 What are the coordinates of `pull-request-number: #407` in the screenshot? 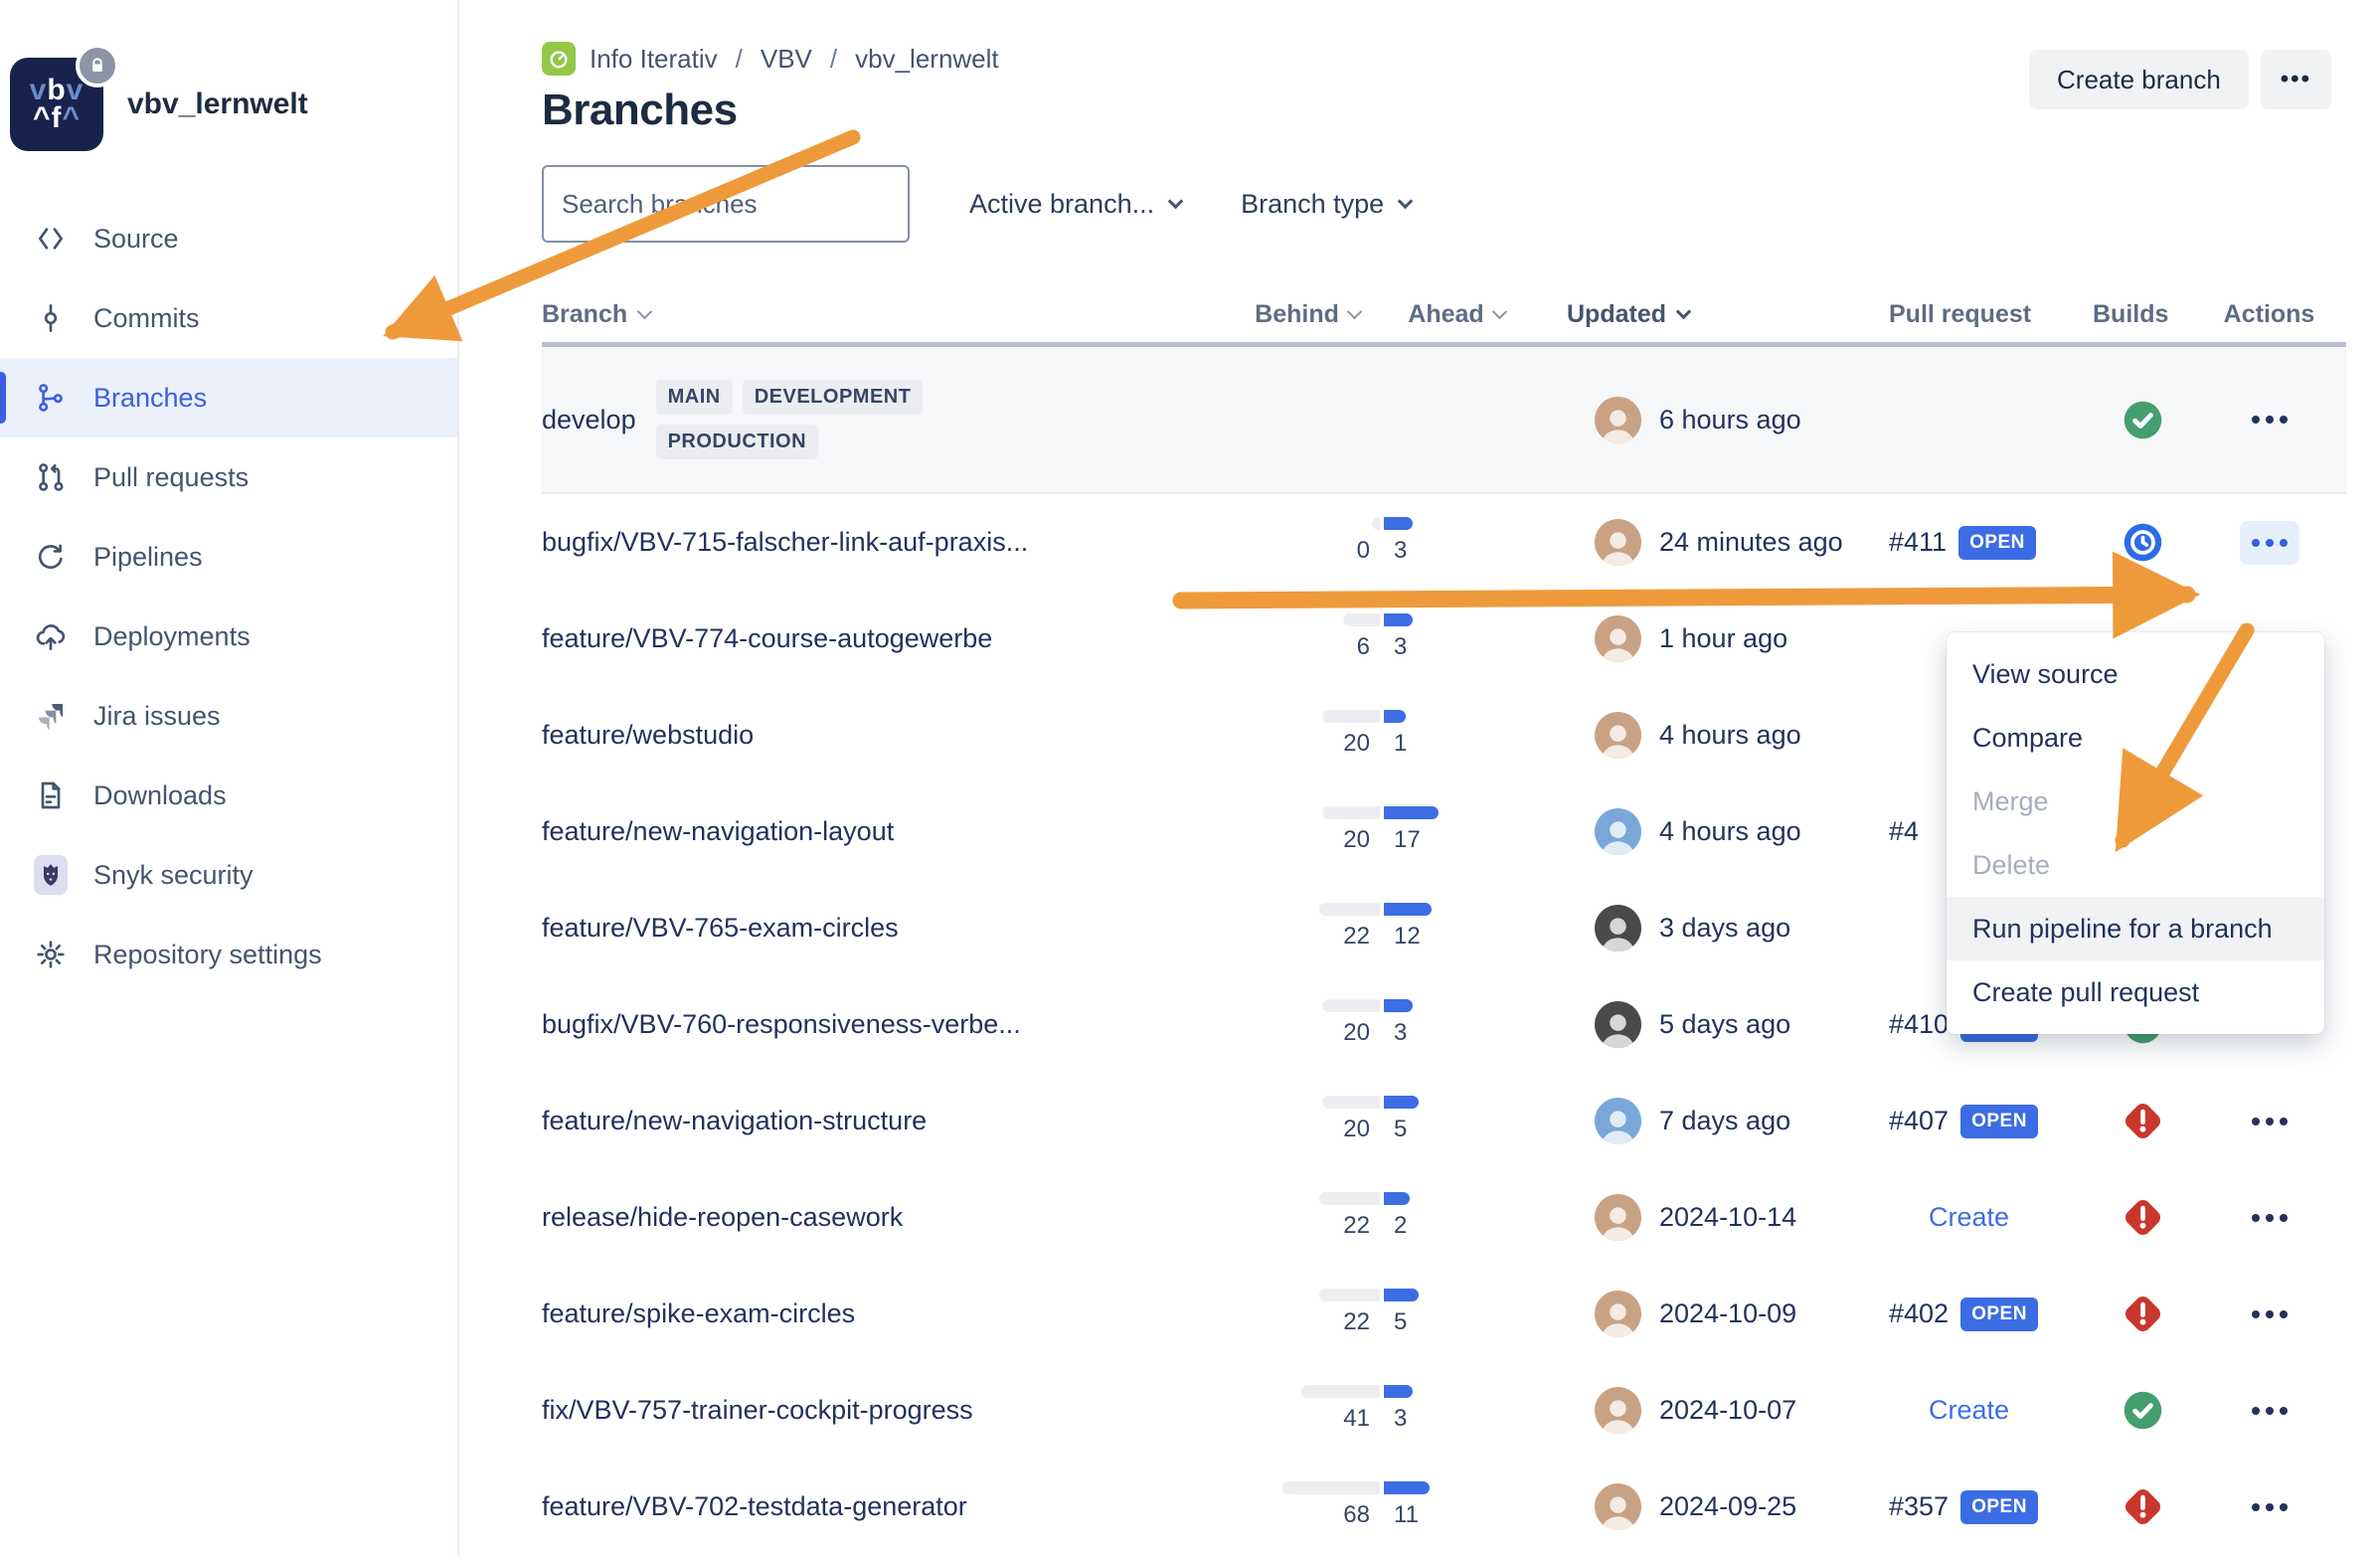 It's located at (1919, 1120).